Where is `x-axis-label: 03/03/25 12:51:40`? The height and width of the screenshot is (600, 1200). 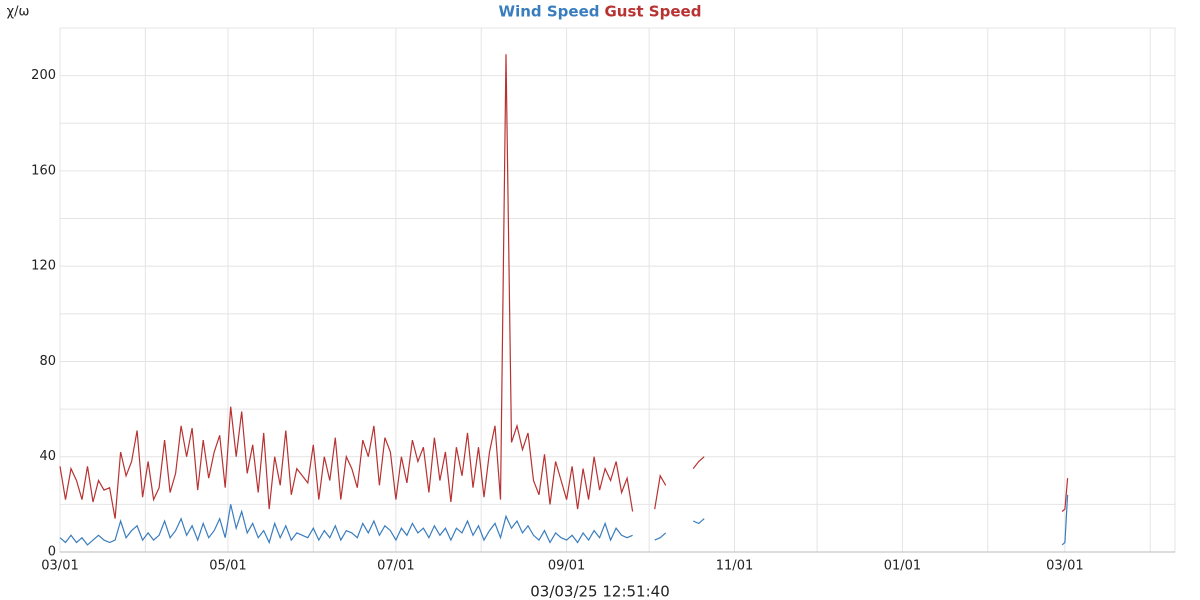
x-axis-label: 03/03/25 12:51:40 is located at coordinates (600, 591).